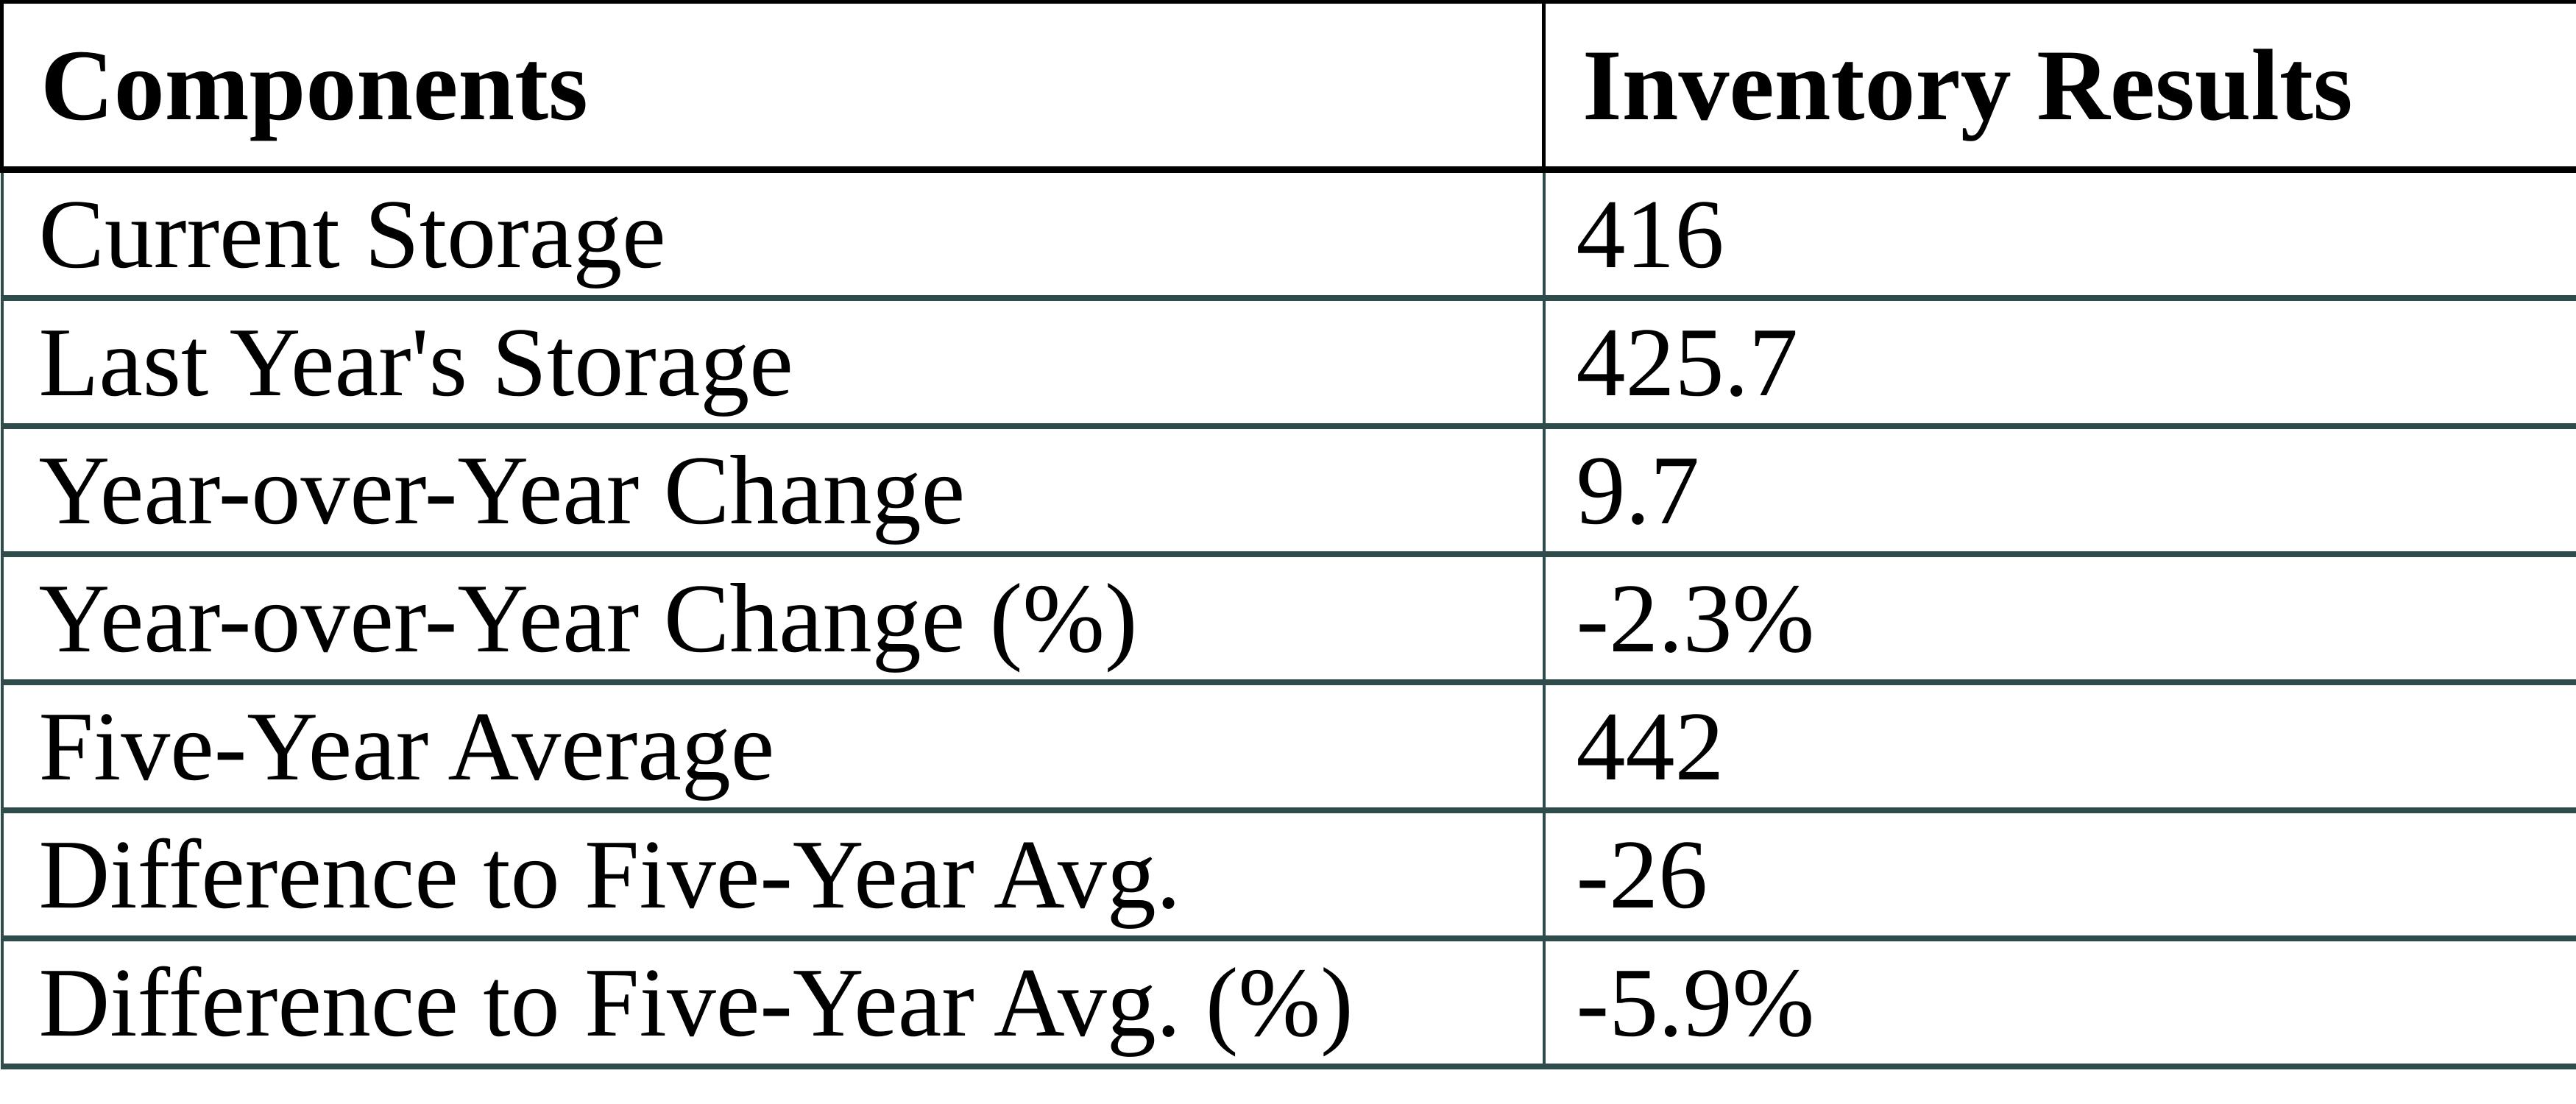 This screenshot has height=1104, width=2576. Describe the element at coordinates (773, 874) in the screenshot. I see `component-label: Difference to Five-Year Avg.` at that location.